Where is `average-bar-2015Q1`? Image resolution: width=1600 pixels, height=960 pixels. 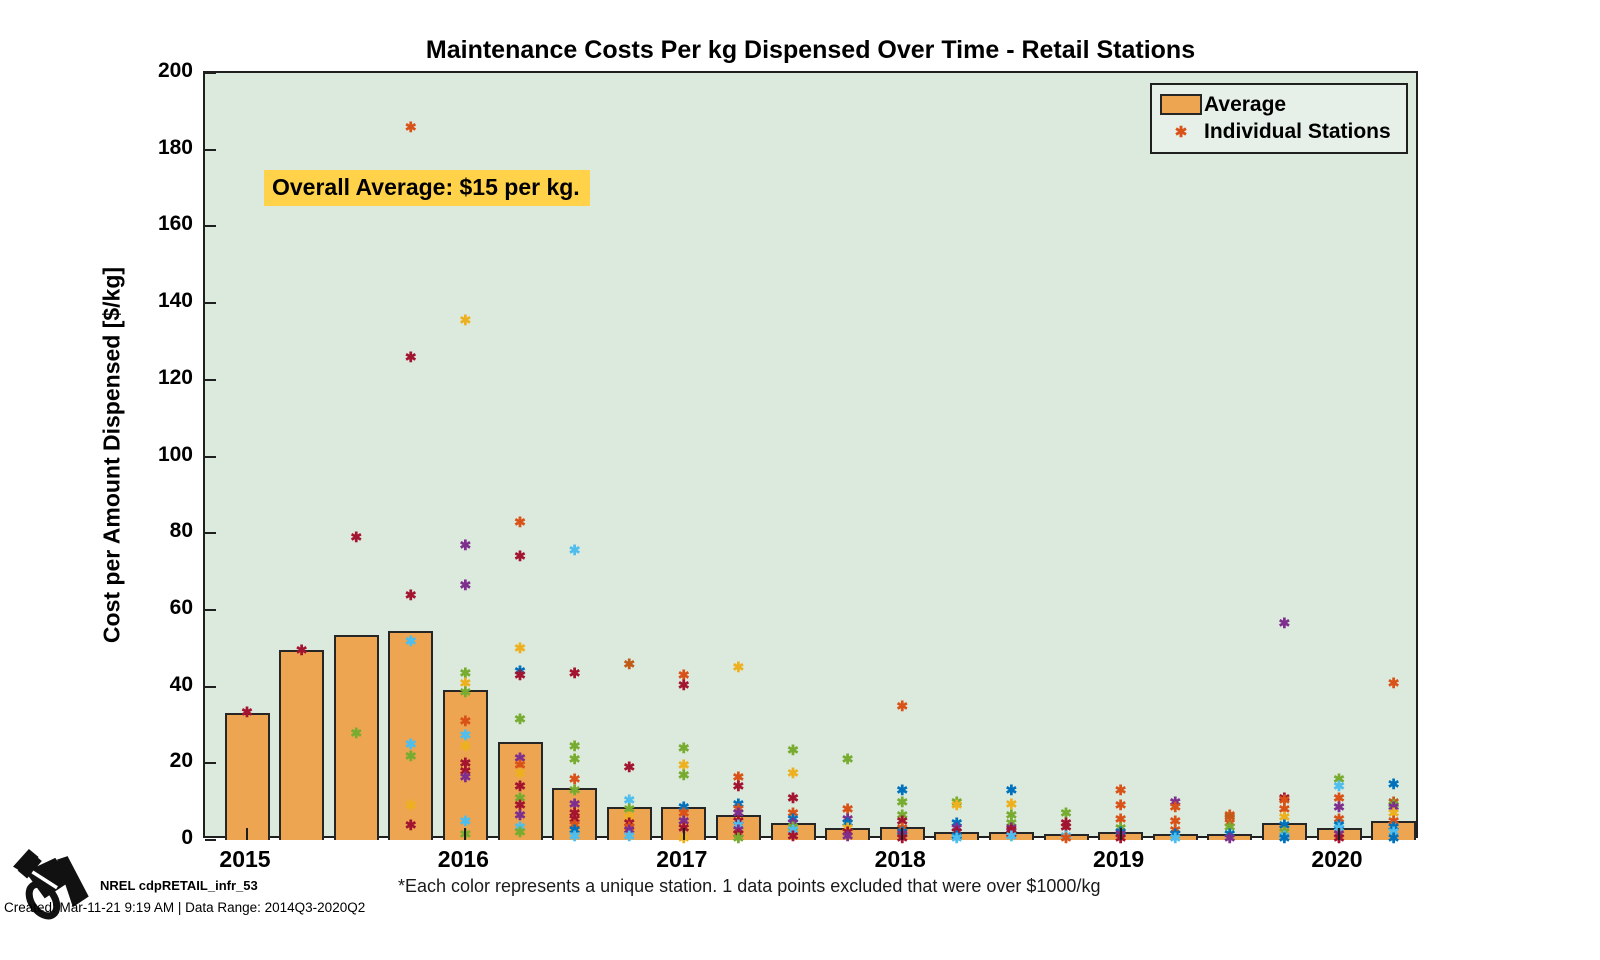
average-bar-2015Q1 is located at coordinates (247, 776).